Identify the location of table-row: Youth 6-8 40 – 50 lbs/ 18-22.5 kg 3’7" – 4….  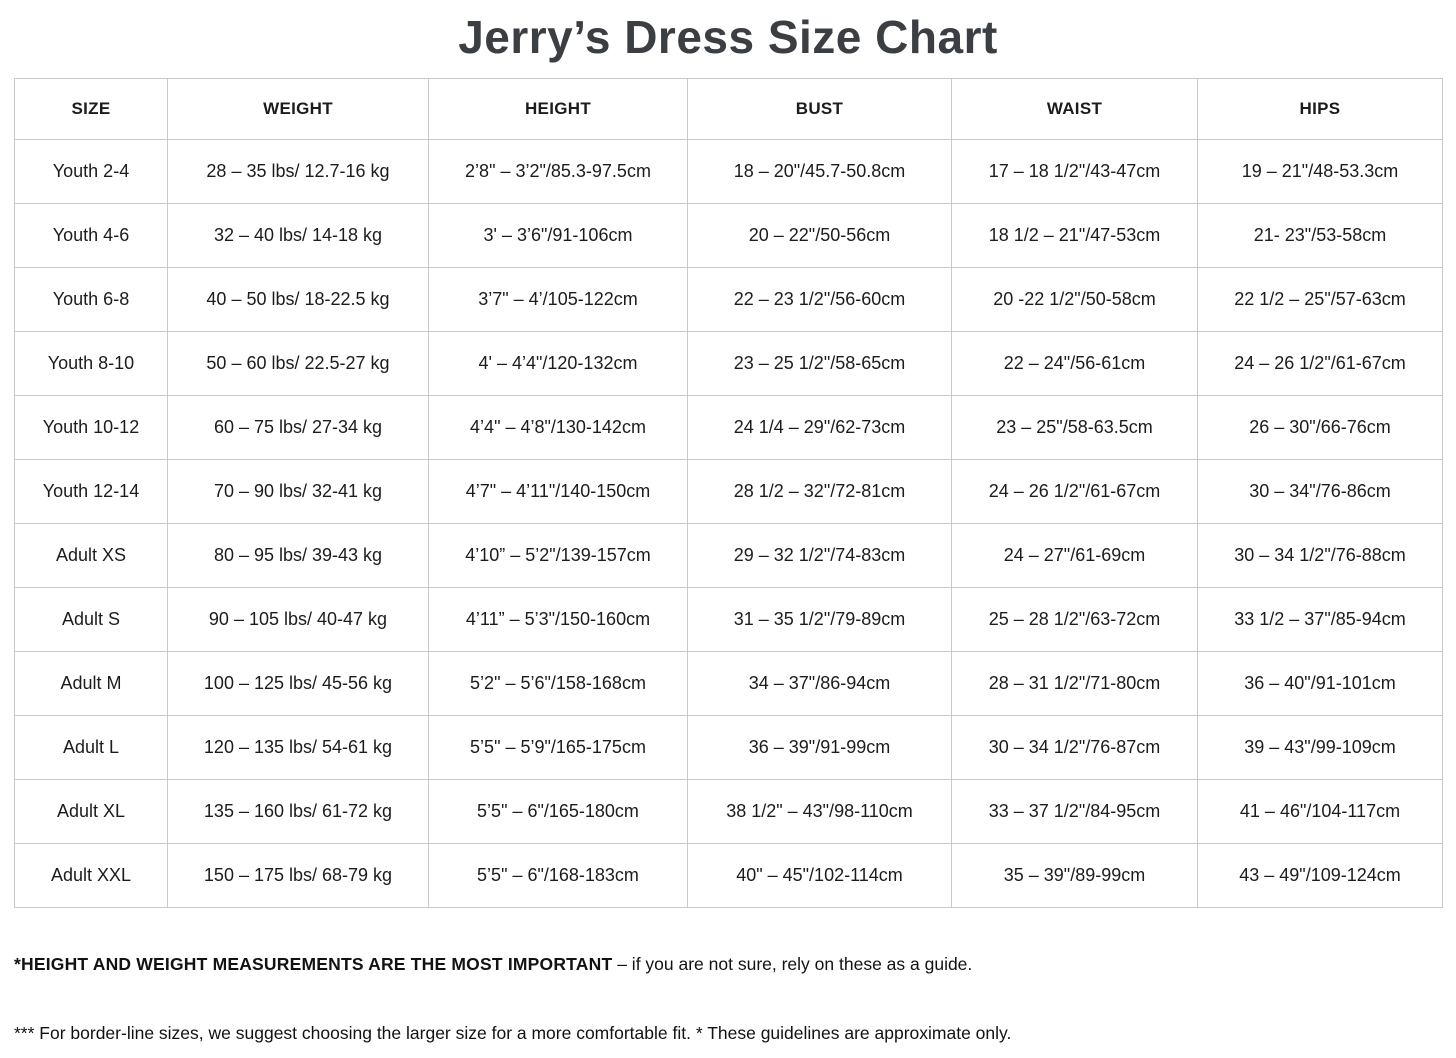
(728, 299).